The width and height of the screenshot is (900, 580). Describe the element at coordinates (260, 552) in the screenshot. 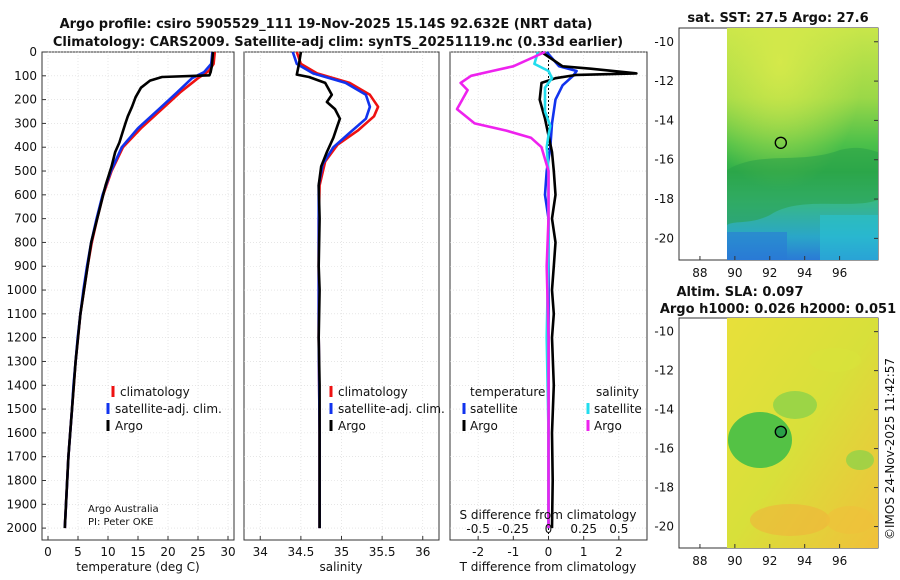

I see `x-tick-label: 34` at that location.